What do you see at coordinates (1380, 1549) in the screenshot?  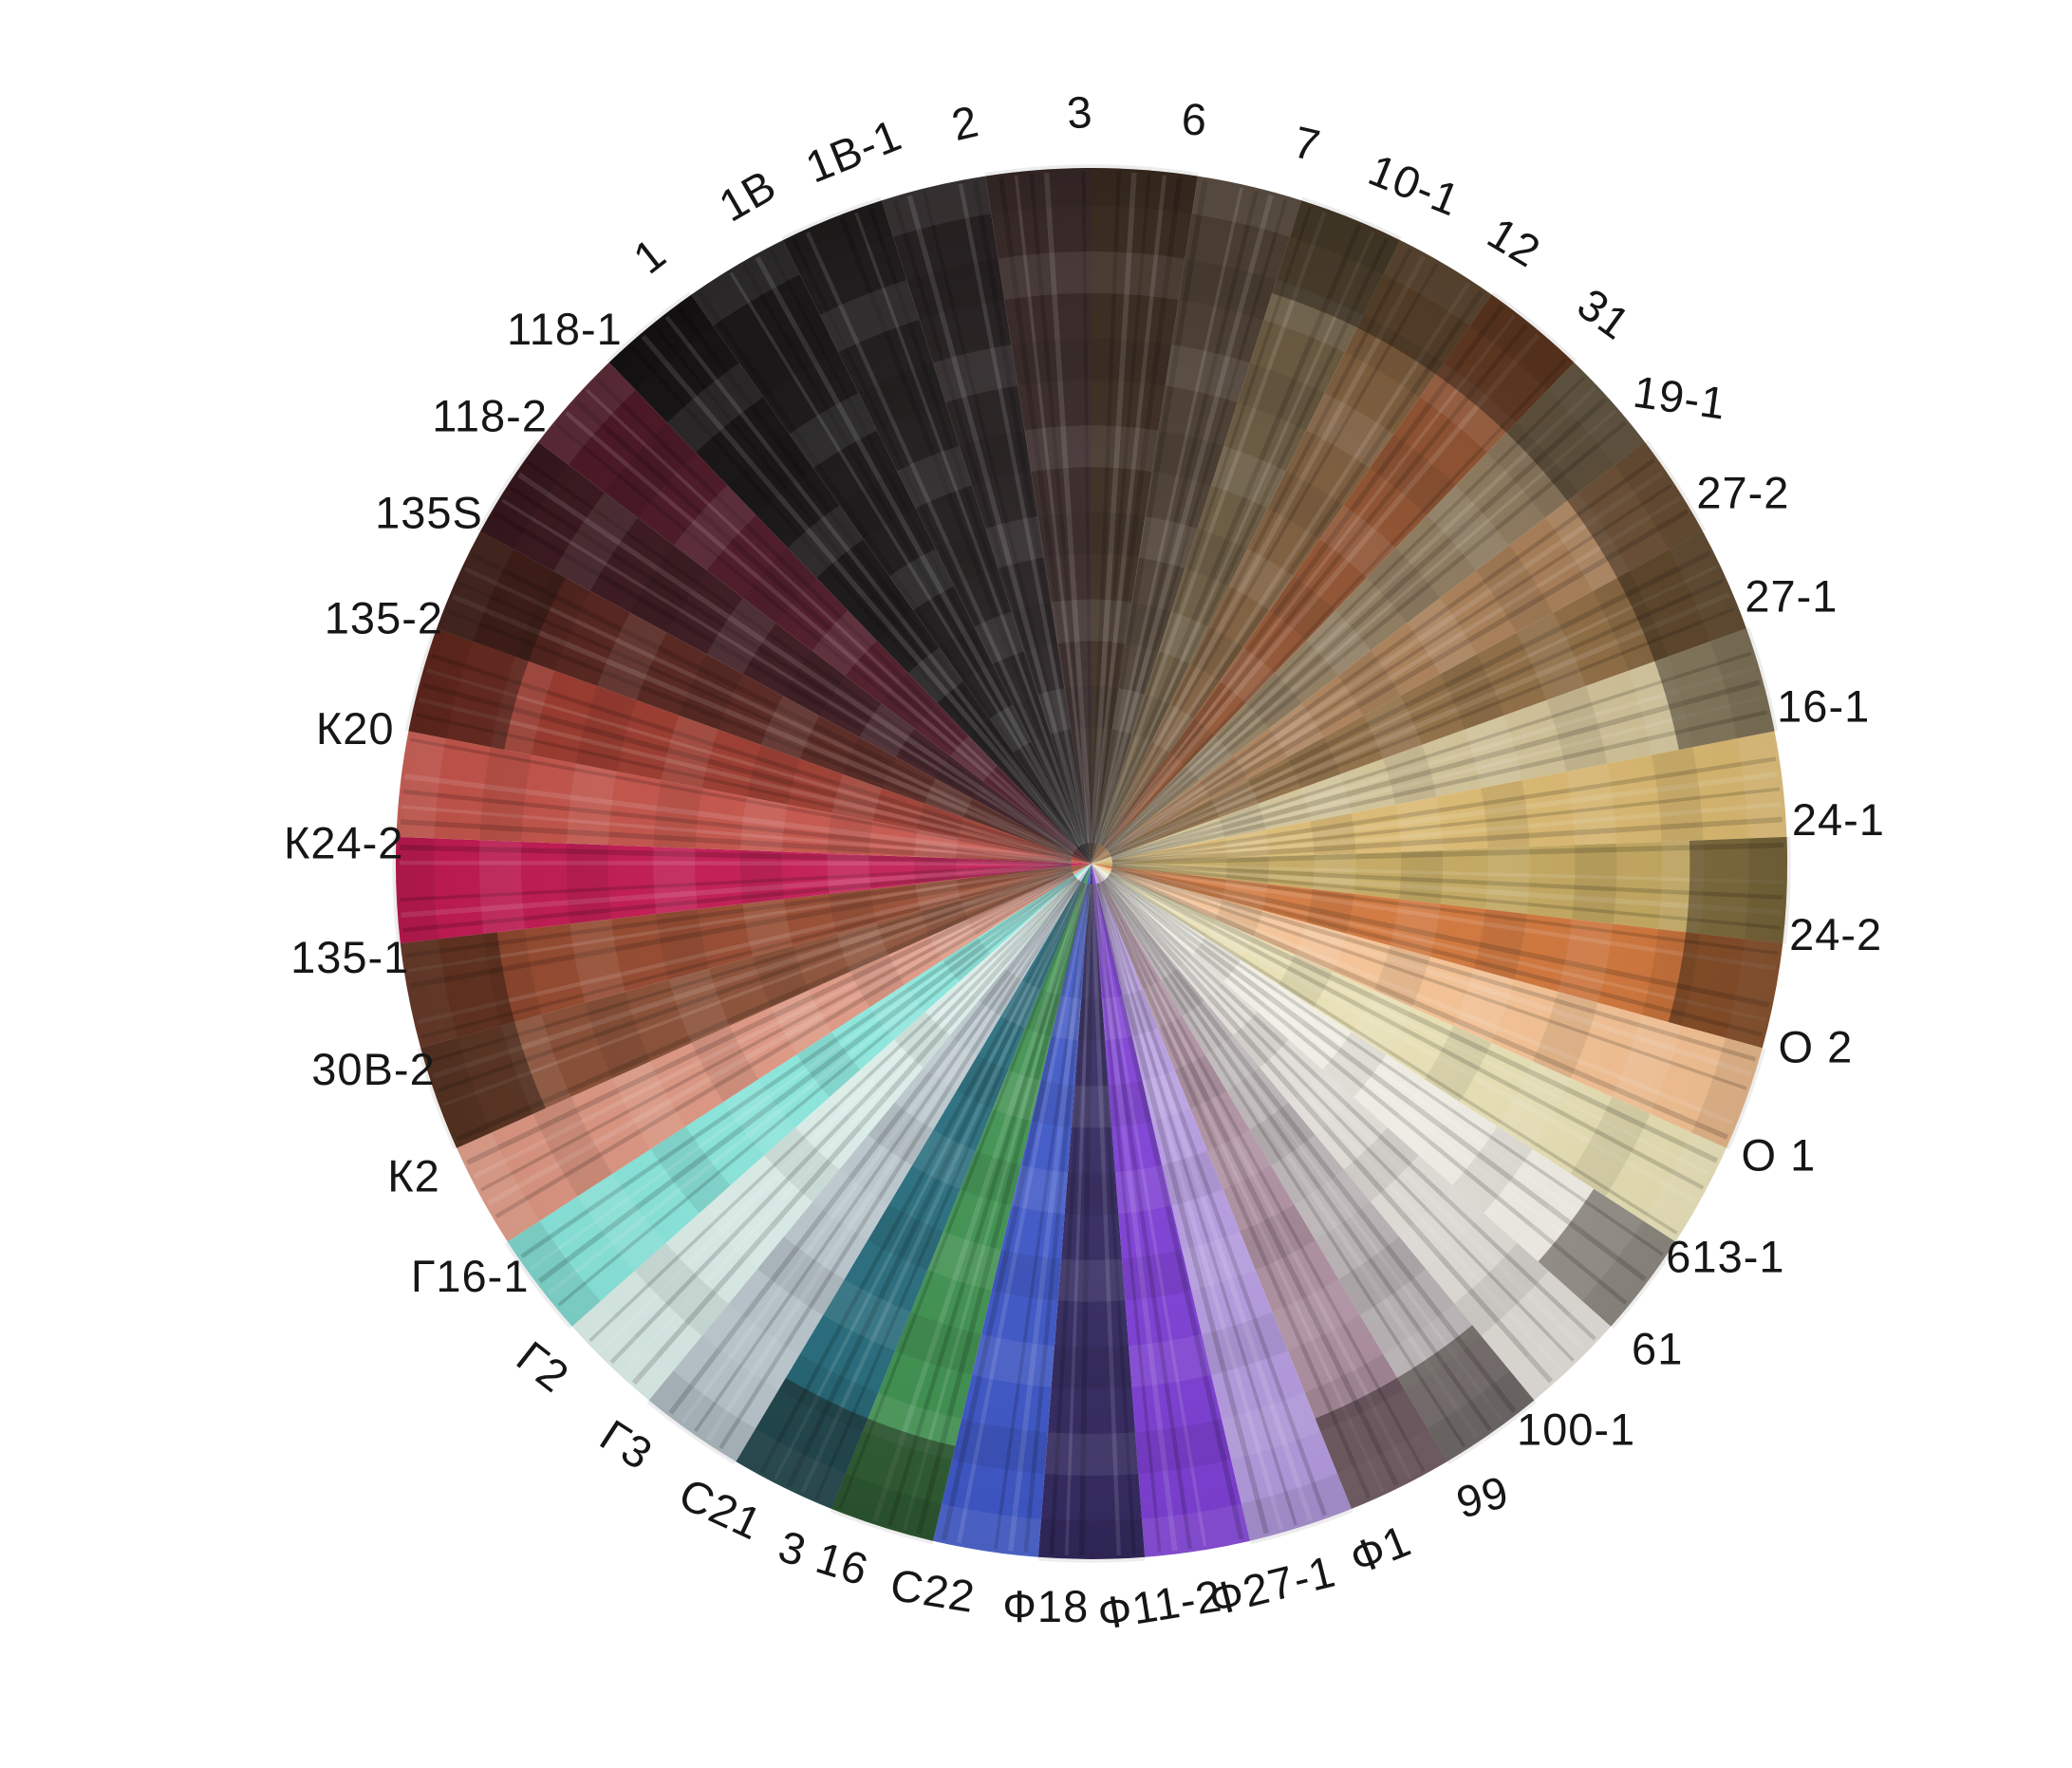 I see `wedge-label-Ф1: Ф1` at bounding box center [1380, 1549].